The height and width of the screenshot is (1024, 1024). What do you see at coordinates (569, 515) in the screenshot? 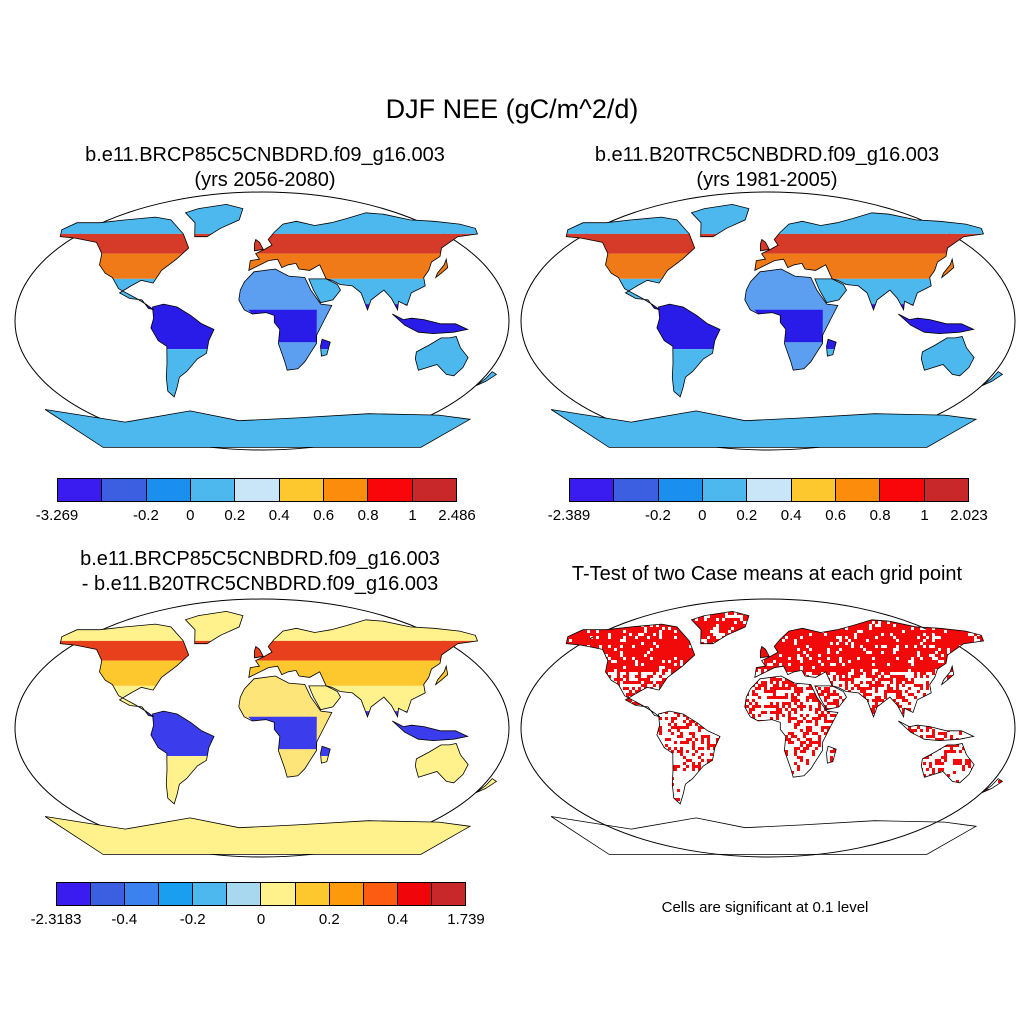
I see `colorbar-tick-label: -2.389` at bounding box center [569, 515].